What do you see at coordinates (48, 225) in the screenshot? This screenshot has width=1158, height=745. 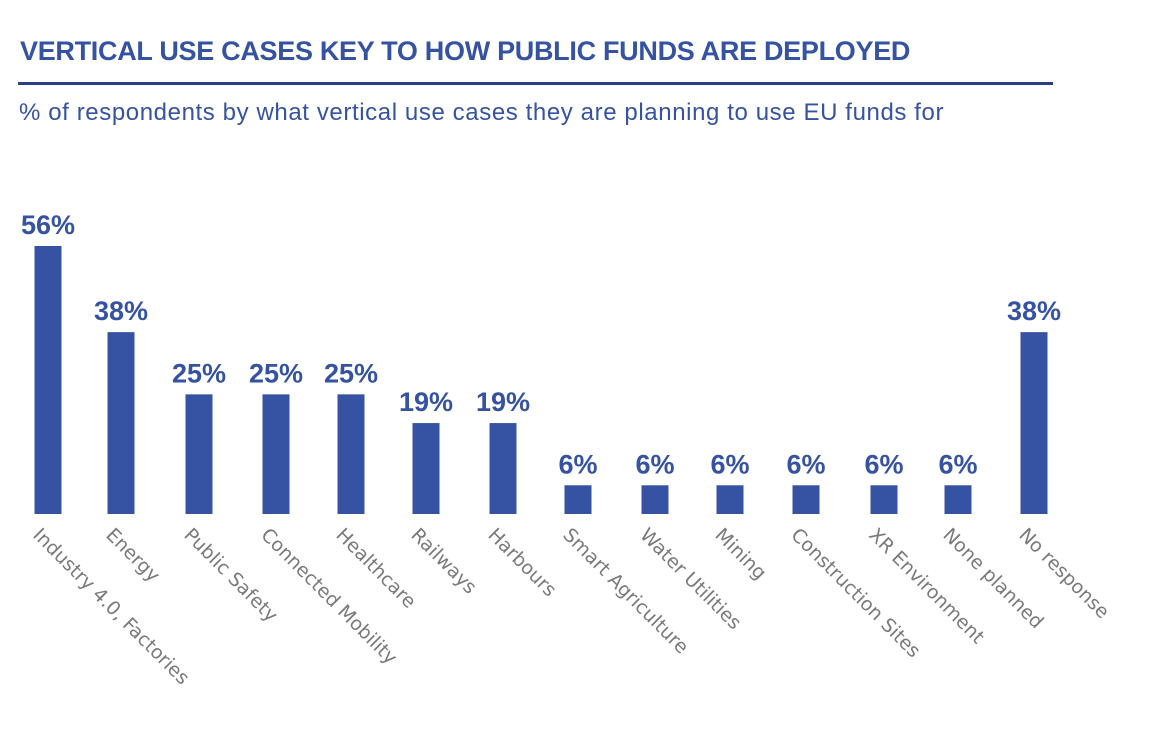 I see `value-label: 56%` at bounding box center [48, 225].